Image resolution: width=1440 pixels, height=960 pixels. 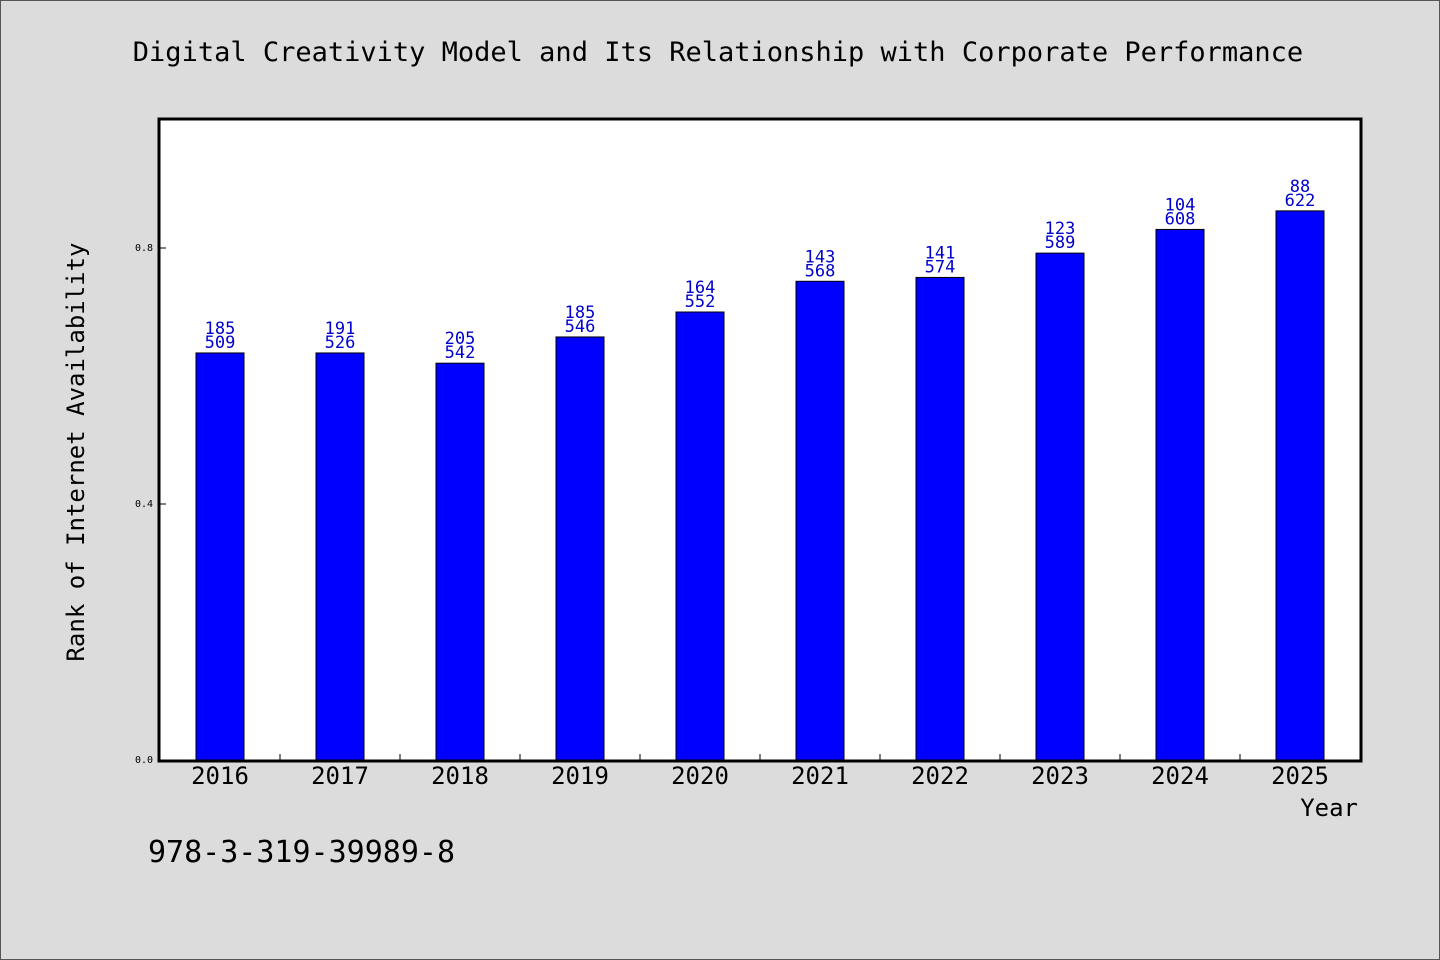 What do you see at coordinates (144, 504) in the screenshot?
I see `y-tick-label-1: 0.4` at bounding box center [144, 504].